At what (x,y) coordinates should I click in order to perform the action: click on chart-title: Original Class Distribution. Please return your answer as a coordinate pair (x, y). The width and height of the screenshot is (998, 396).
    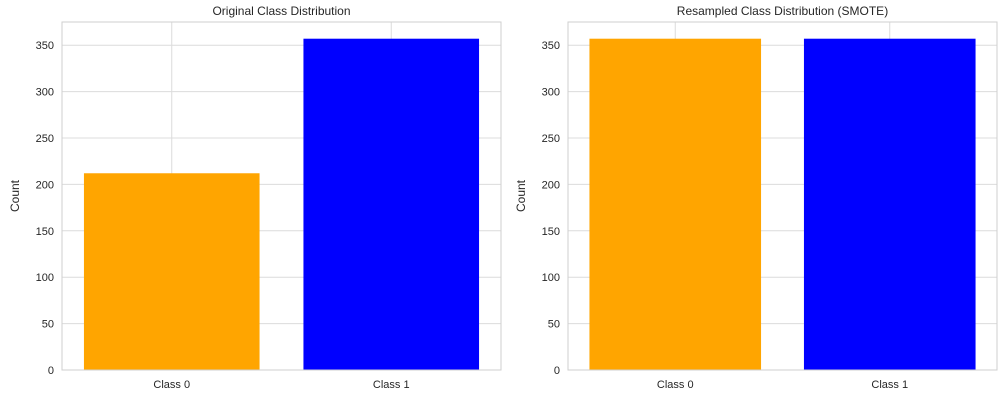
    Looking at the image, I should click on (281, 11).